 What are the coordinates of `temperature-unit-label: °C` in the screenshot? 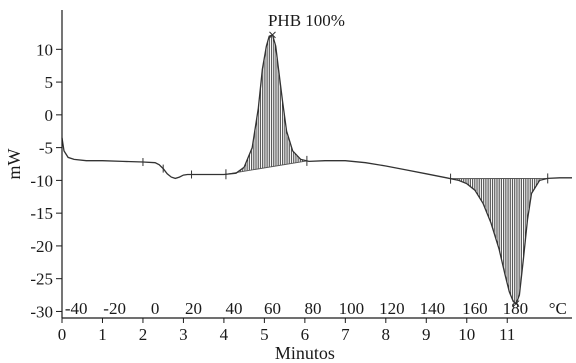 It's located at (558, 308).